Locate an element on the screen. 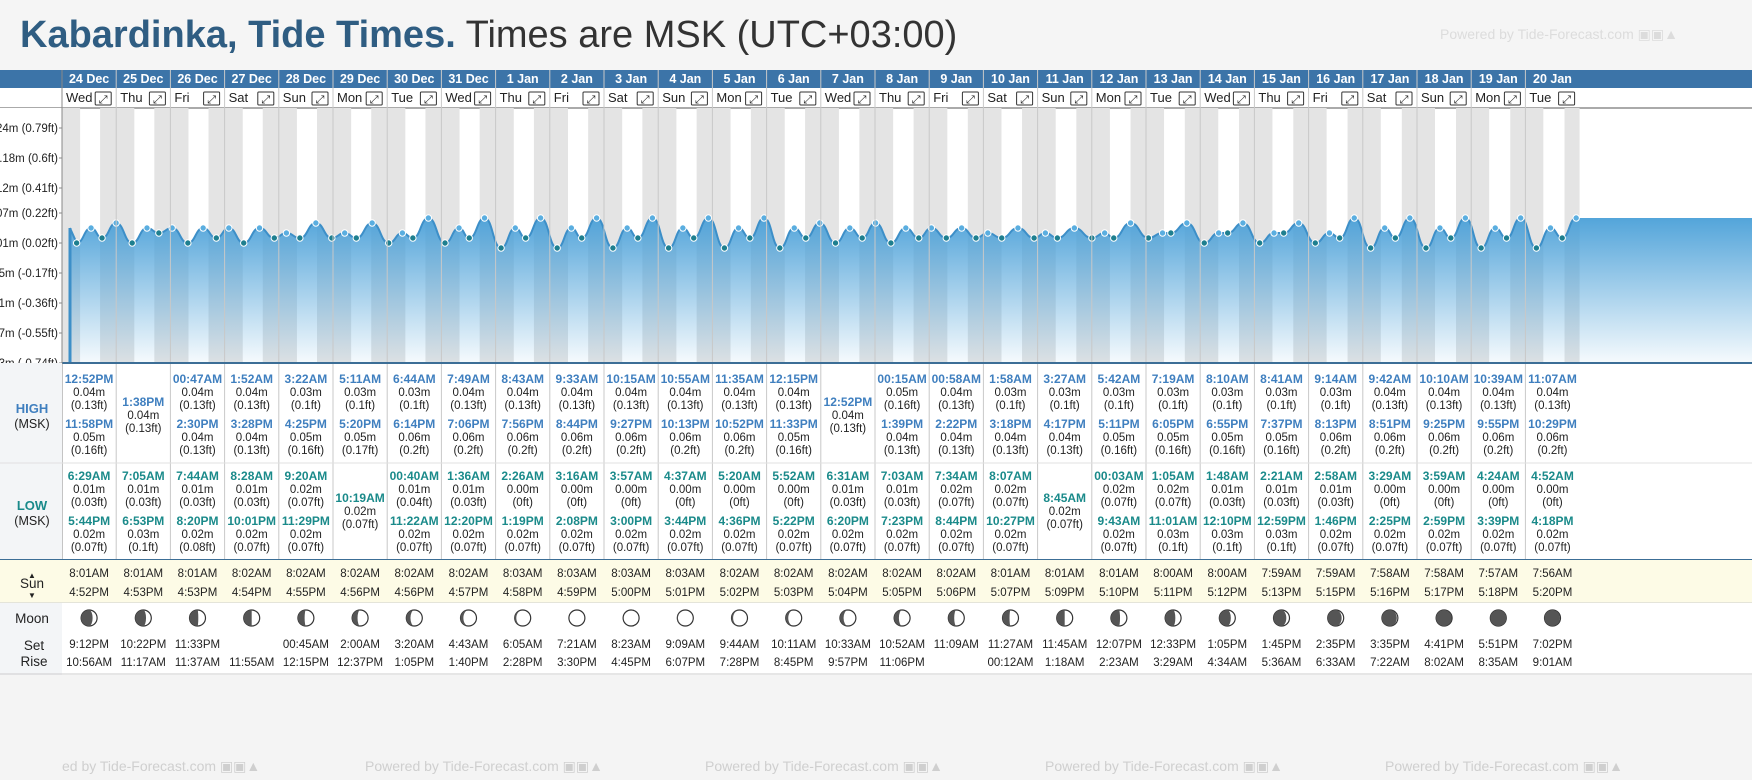 Image resolution: width=1752 pixels, height=780 pixels. moonset-time: 10:33AM is located at coordinates (848, 645).